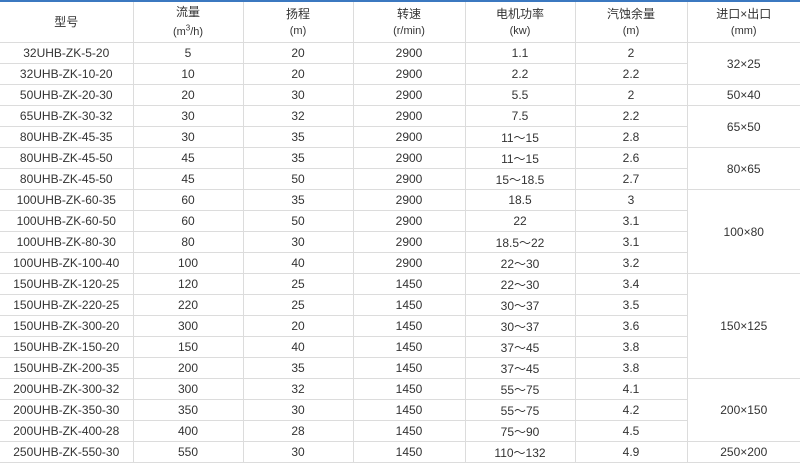 This screenshot has height=465, width=800. Describe the element at coordinates (743, 126) in the screenshot. I see `cell-port: 65×50` at that location.